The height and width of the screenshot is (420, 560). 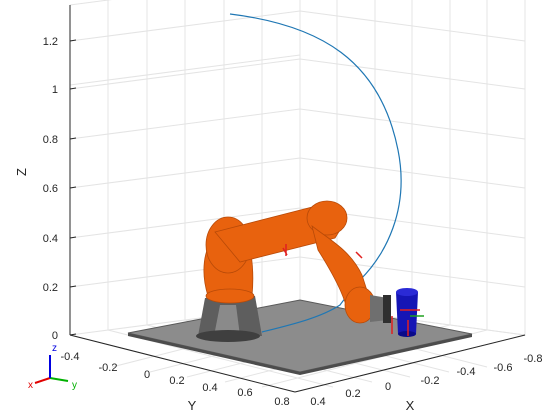 What do you see at coordinates (73, 187) in the screenshot?
I see `z-axis-ticks` at bounding box center [73, 187].